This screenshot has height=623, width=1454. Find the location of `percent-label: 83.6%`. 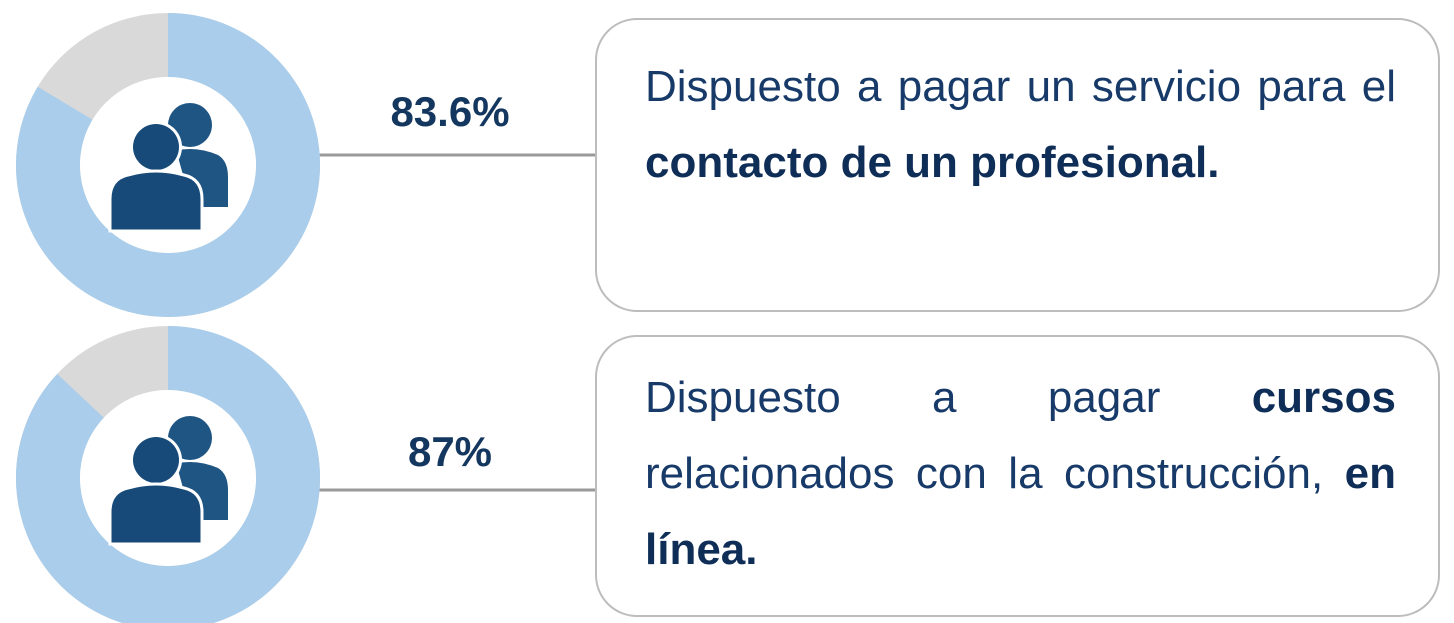

percent-label: 83.6% is located at coordinates (450, 111).